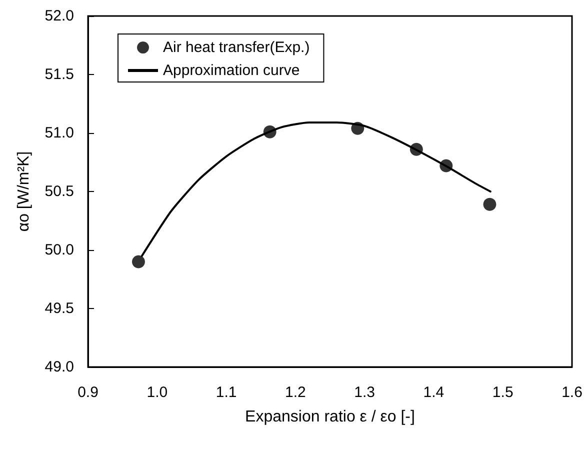 This screenshot has width=587, height=454. Describe the element at coordinates (295, 392) in the screenshot. I see `x-tick-label: 1.2` at that location.